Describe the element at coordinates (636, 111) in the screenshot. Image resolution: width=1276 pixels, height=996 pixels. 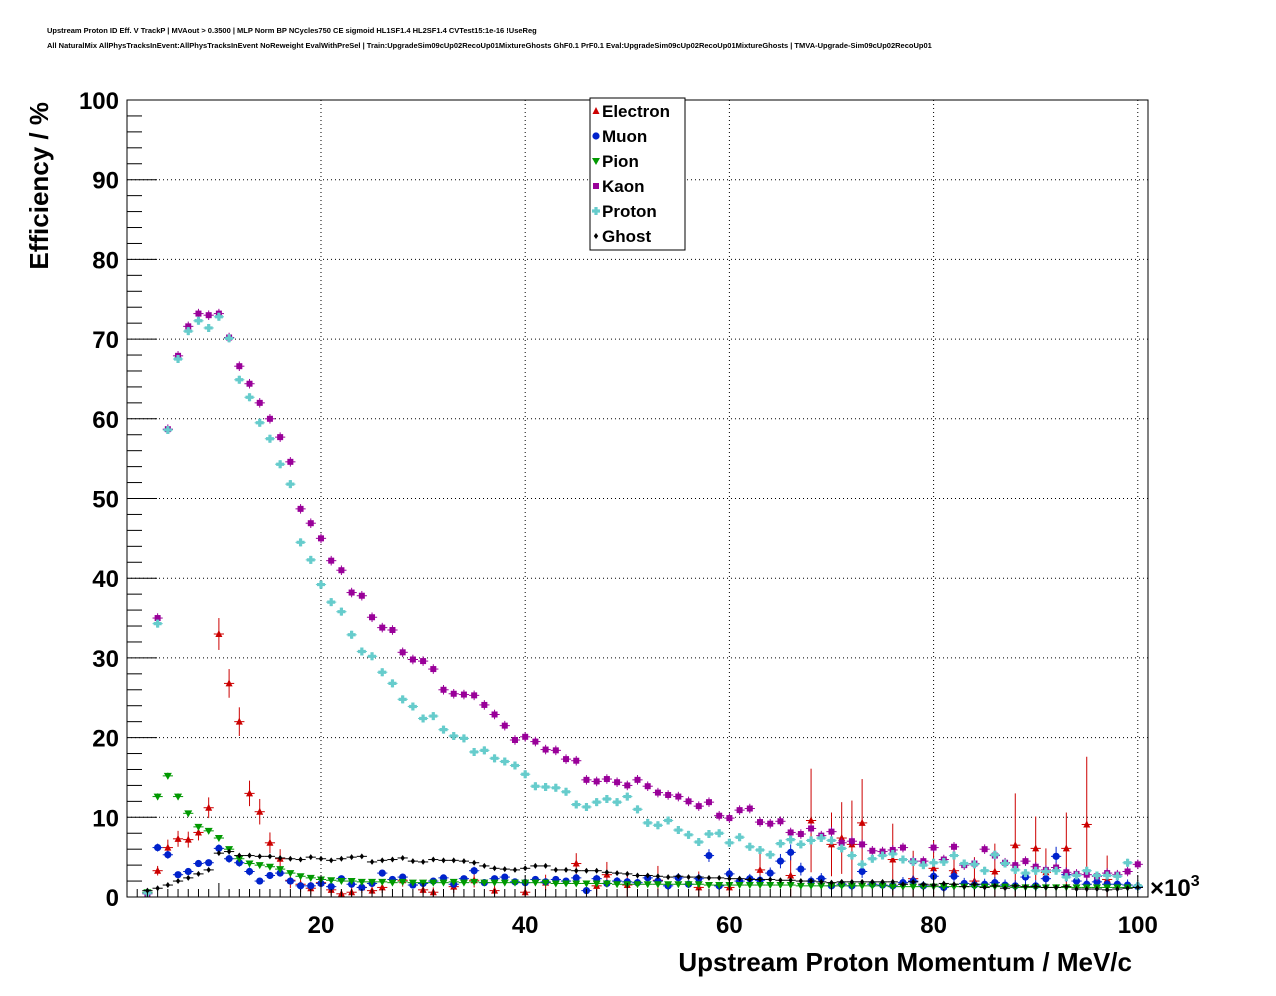
I see `legend-label: Electron` at that location.